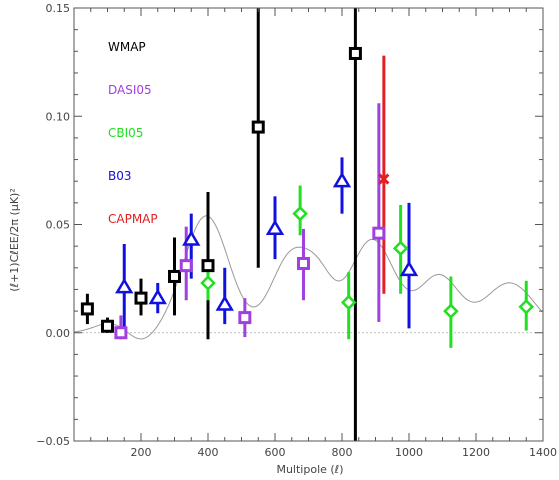  Describe the element at coordinates (476, 452) in the screenshot. I see `x-tick-label: 1200` at that location.